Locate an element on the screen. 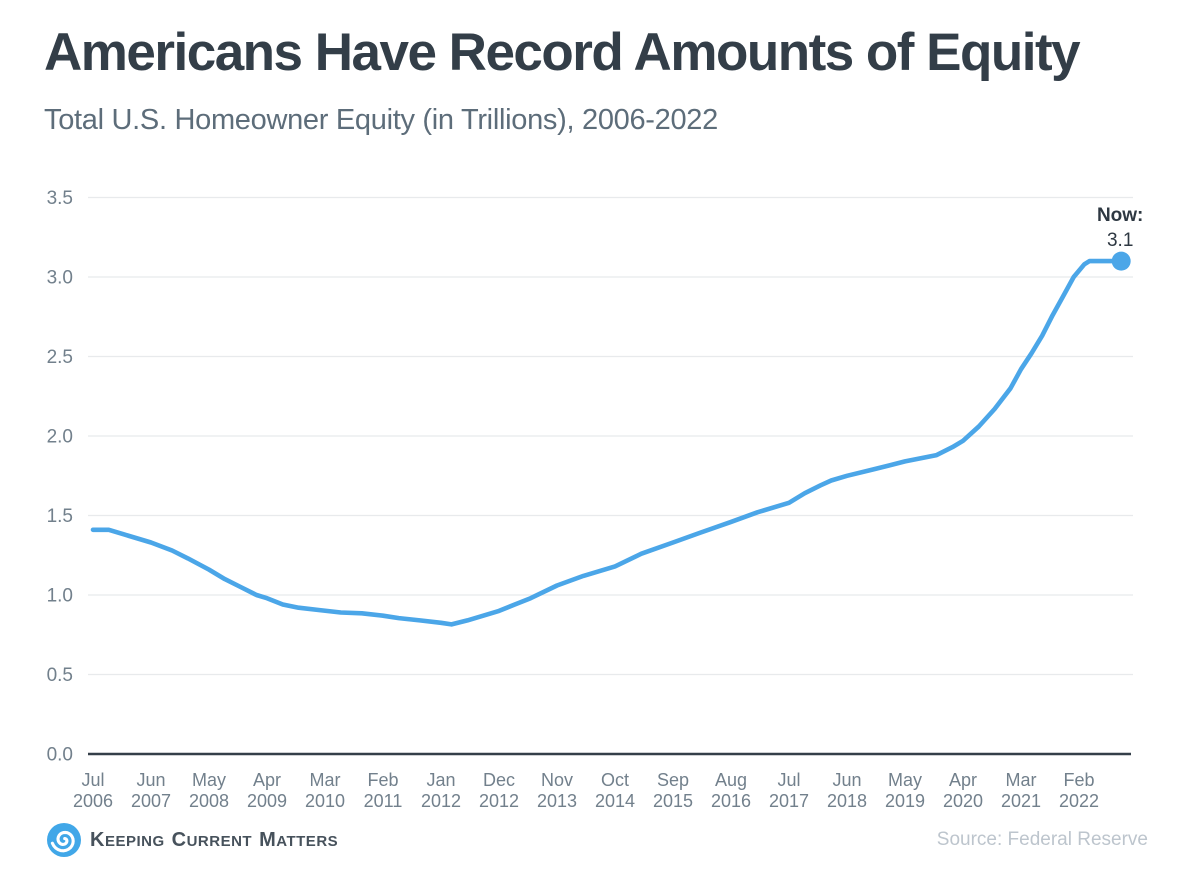  x-tick-month: Nov is located at coordinates (557, 780).